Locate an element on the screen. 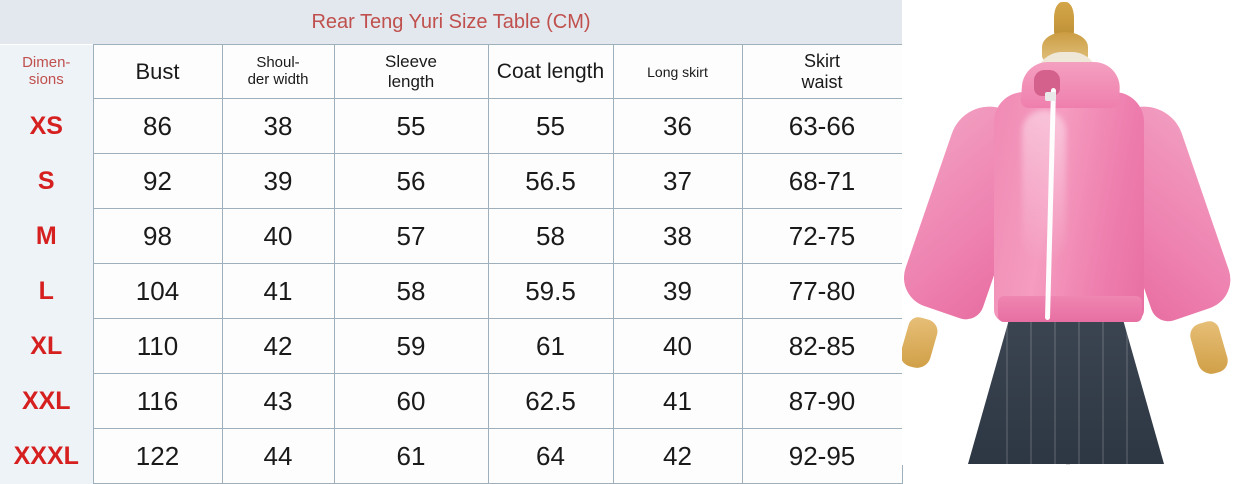  cell-skirt-waist-xs: 63-66 is located at coordinates (822, 126).